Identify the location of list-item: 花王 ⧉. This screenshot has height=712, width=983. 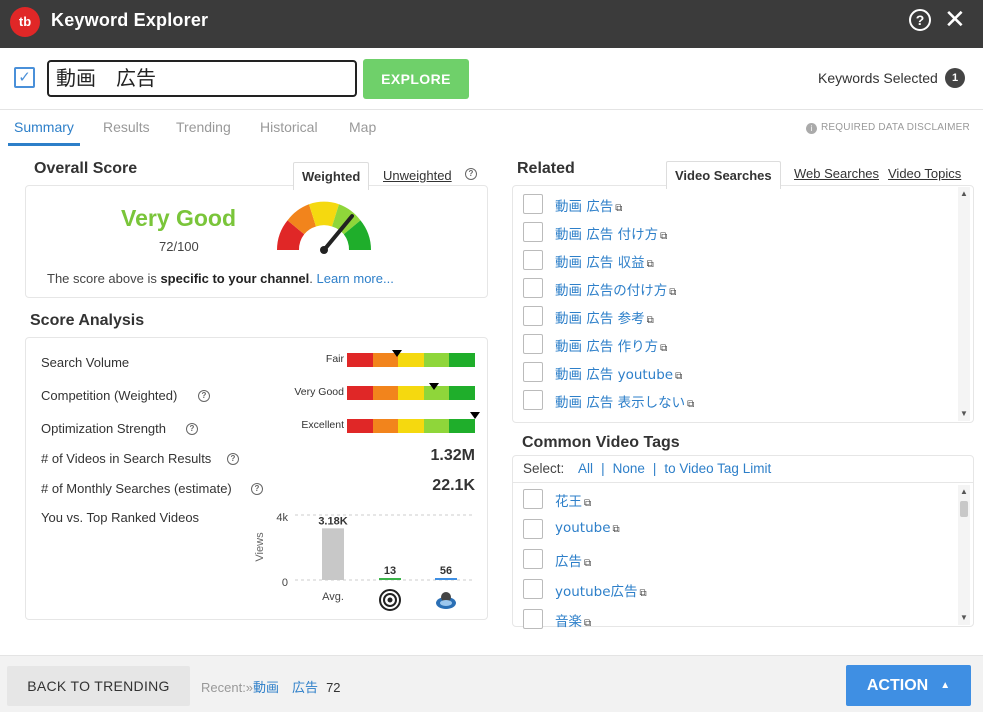
(738, 500).